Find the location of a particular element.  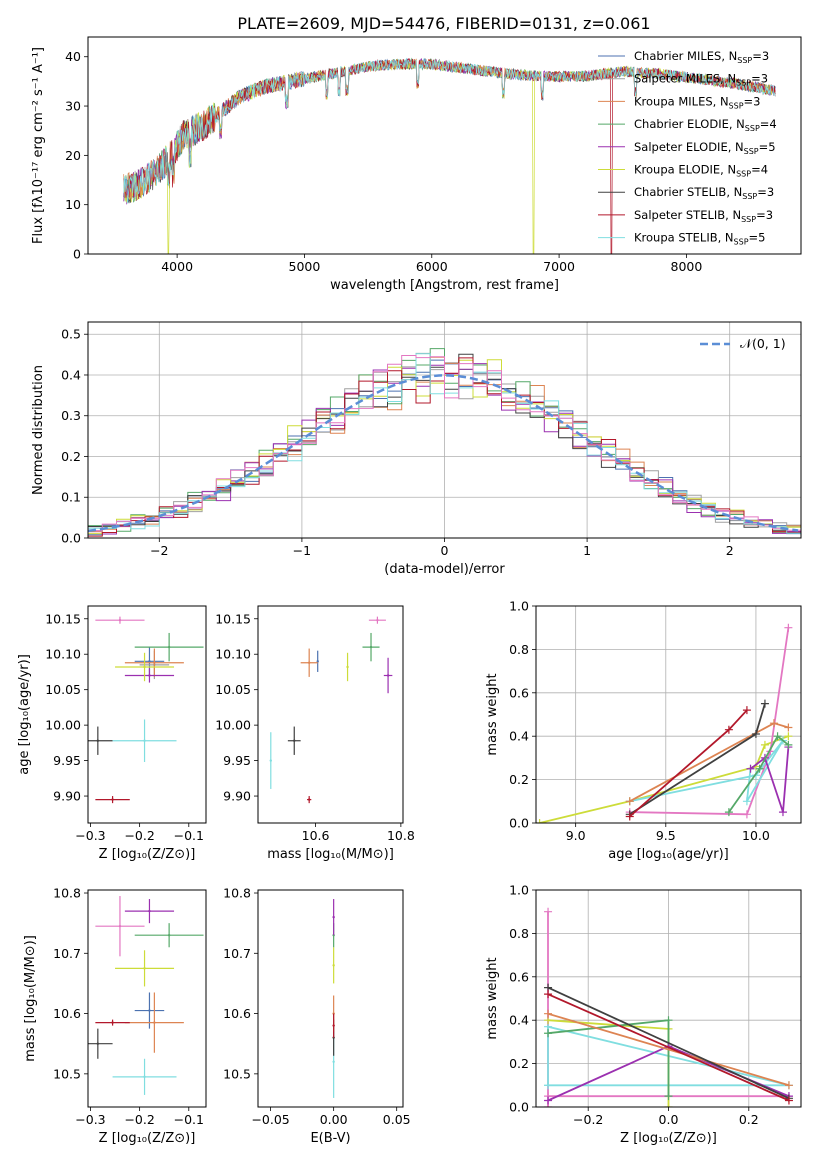

legend-entry-label: Kroupa ELODIE, N is located at coordinates (685, 170).